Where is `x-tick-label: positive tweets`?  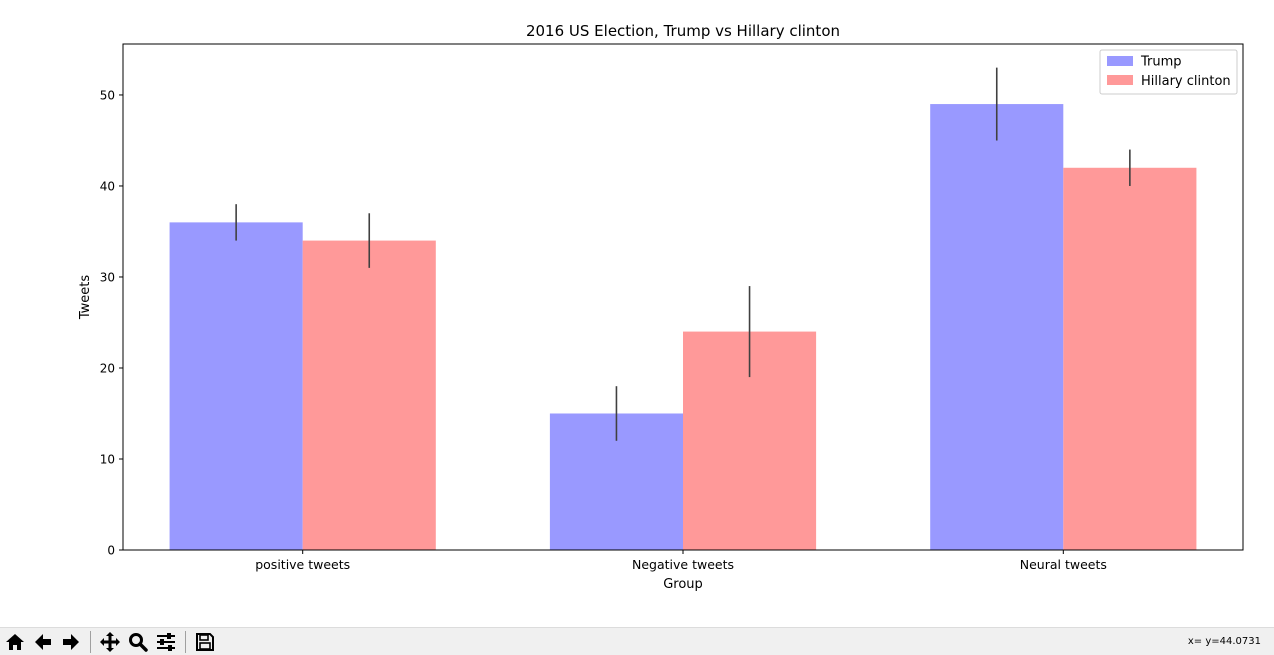
x-tick-label: positive tweets is located at coordinates (302, 564).